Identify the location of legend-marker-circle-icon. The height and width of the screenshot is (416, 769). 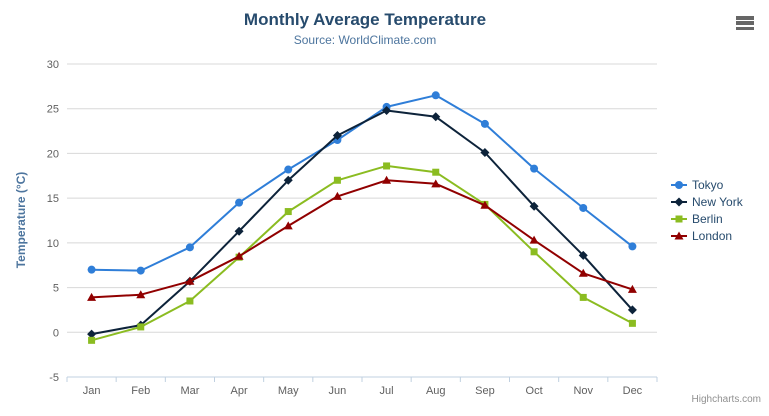
(679, 184).